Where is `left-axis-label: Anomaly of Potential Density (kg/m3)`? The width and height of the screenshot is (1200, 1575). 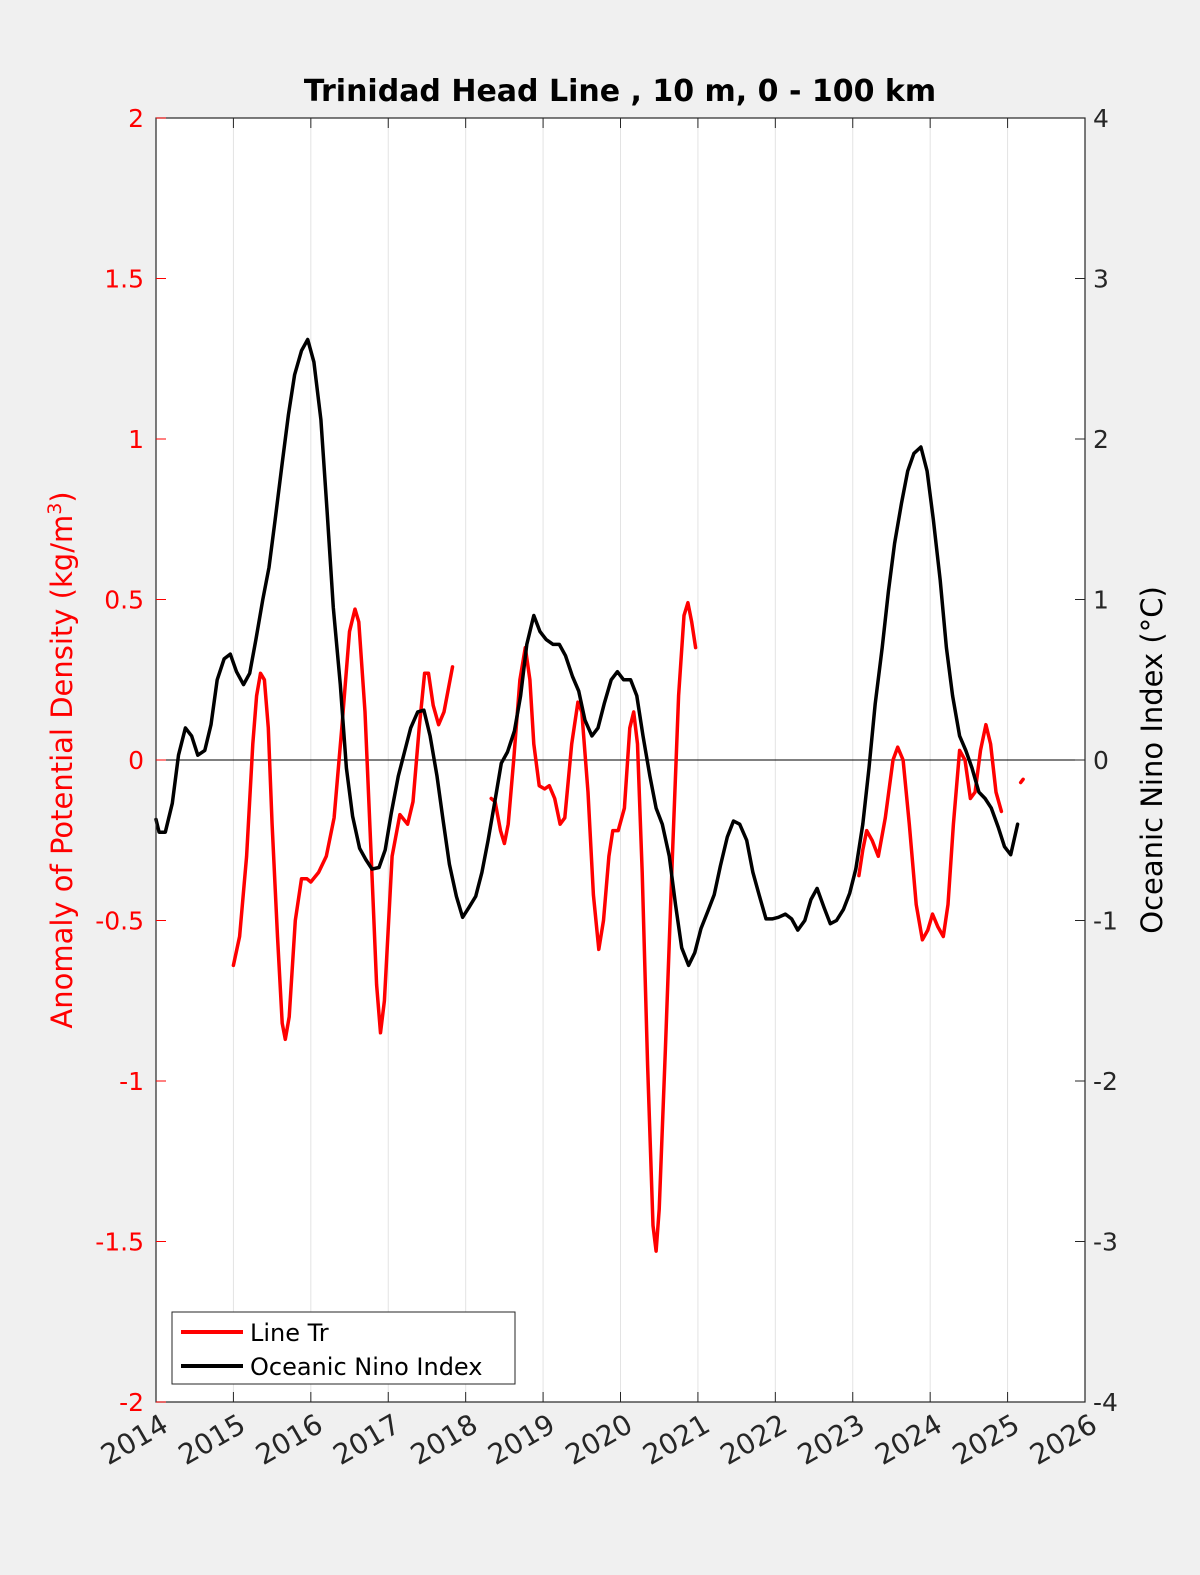
left-axis-label: Anomaly of Potential Density (kg/m3) is located at coordinates (61, 759).